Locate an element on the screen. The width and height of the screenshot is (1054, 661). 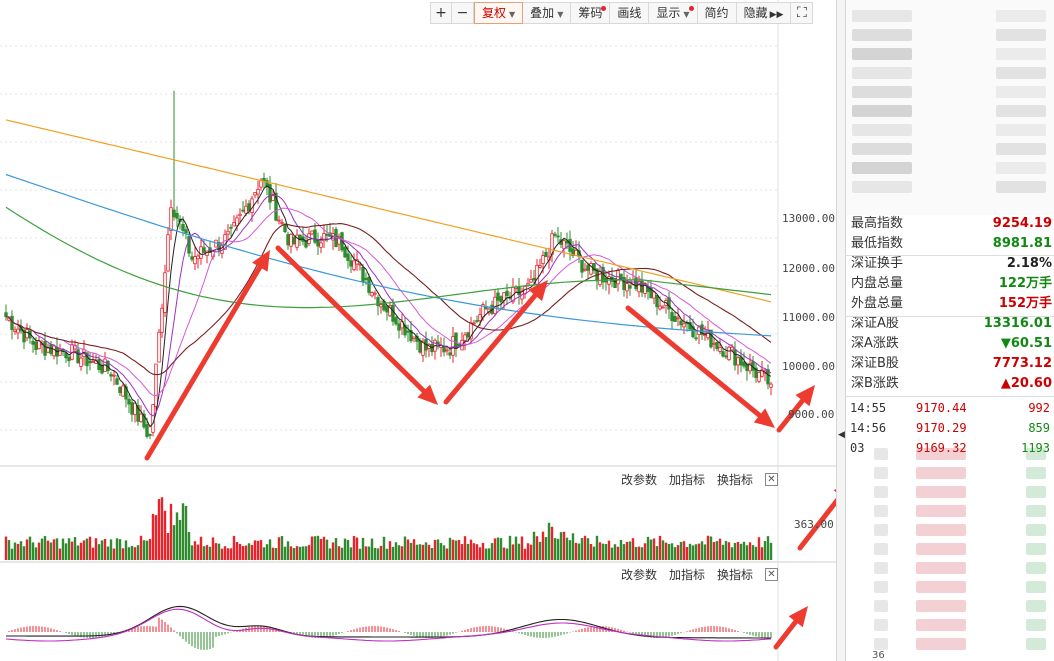
display-button: 显示 ▼ is located at coordinates (673, 13).